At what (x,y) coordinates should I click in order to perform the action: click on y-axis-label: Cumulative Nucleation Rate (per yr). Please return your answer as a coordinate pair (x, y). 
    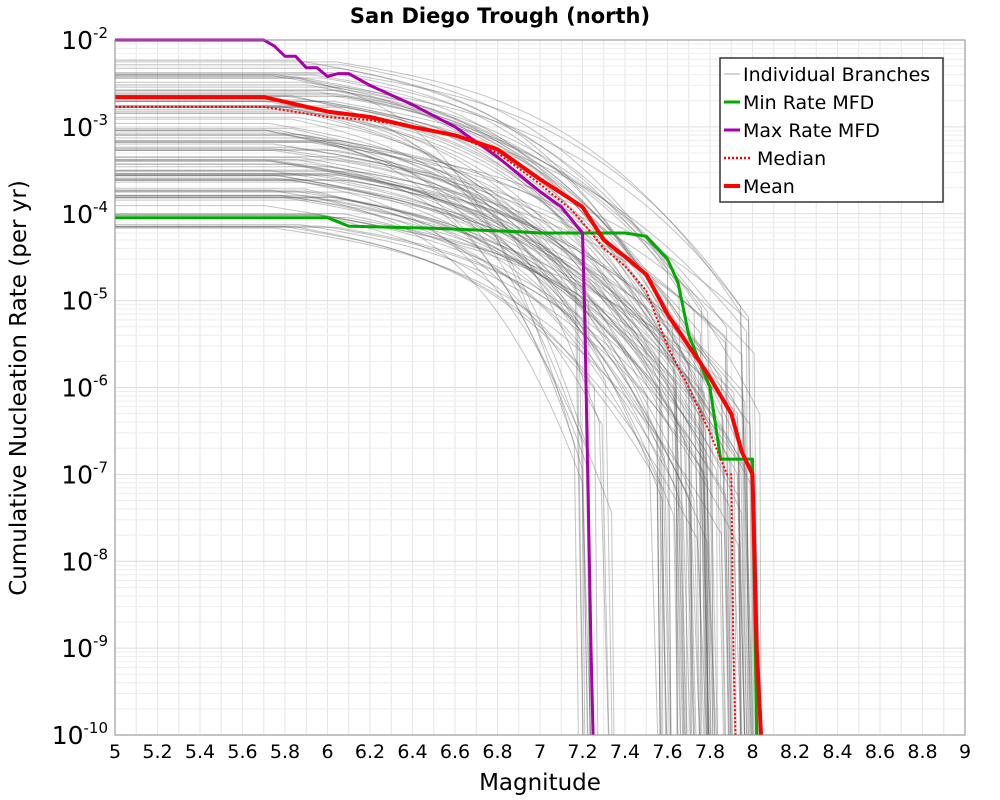
    Looking at the image, I should click on (19, 388).